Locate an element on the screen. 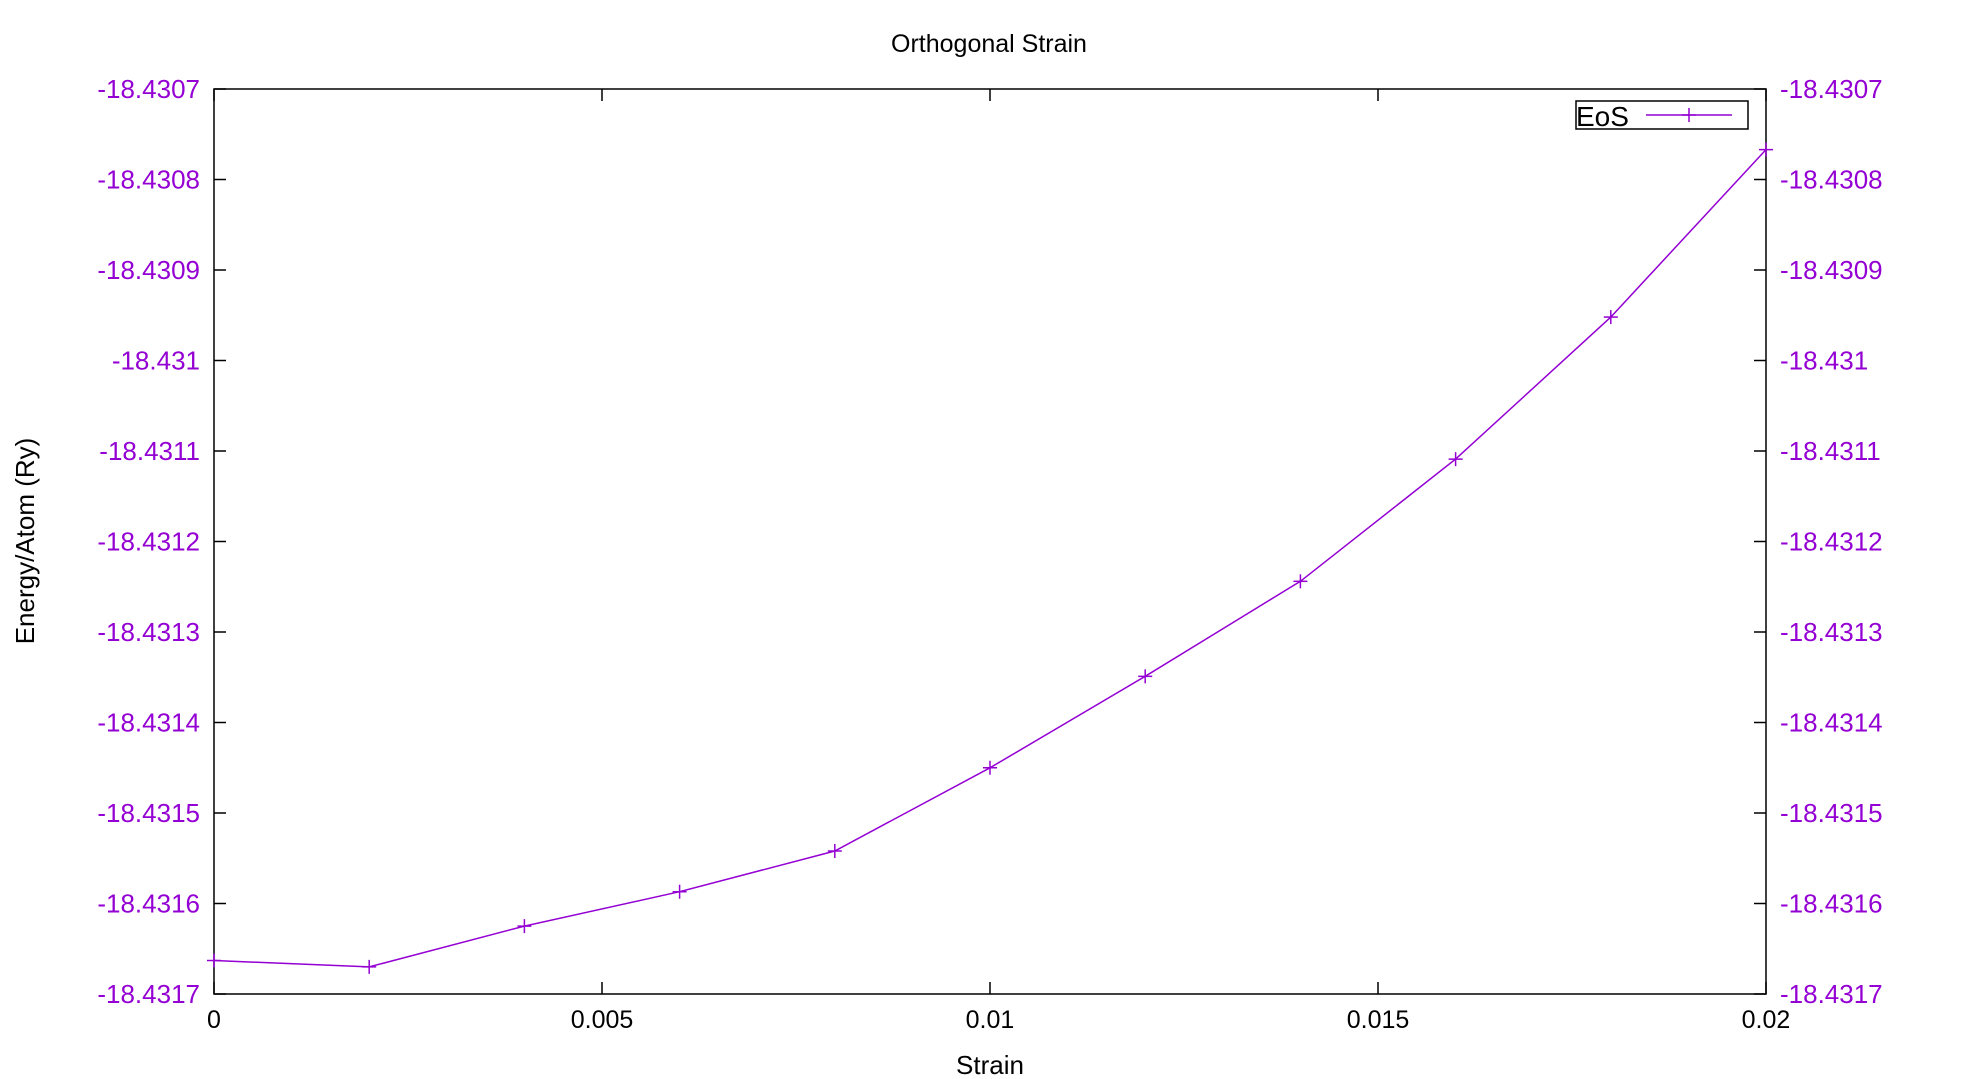 The height and width of the screenshot is (1079, 1979). y-tick-label-left: -18.431 is located at coordinates (156, 361).